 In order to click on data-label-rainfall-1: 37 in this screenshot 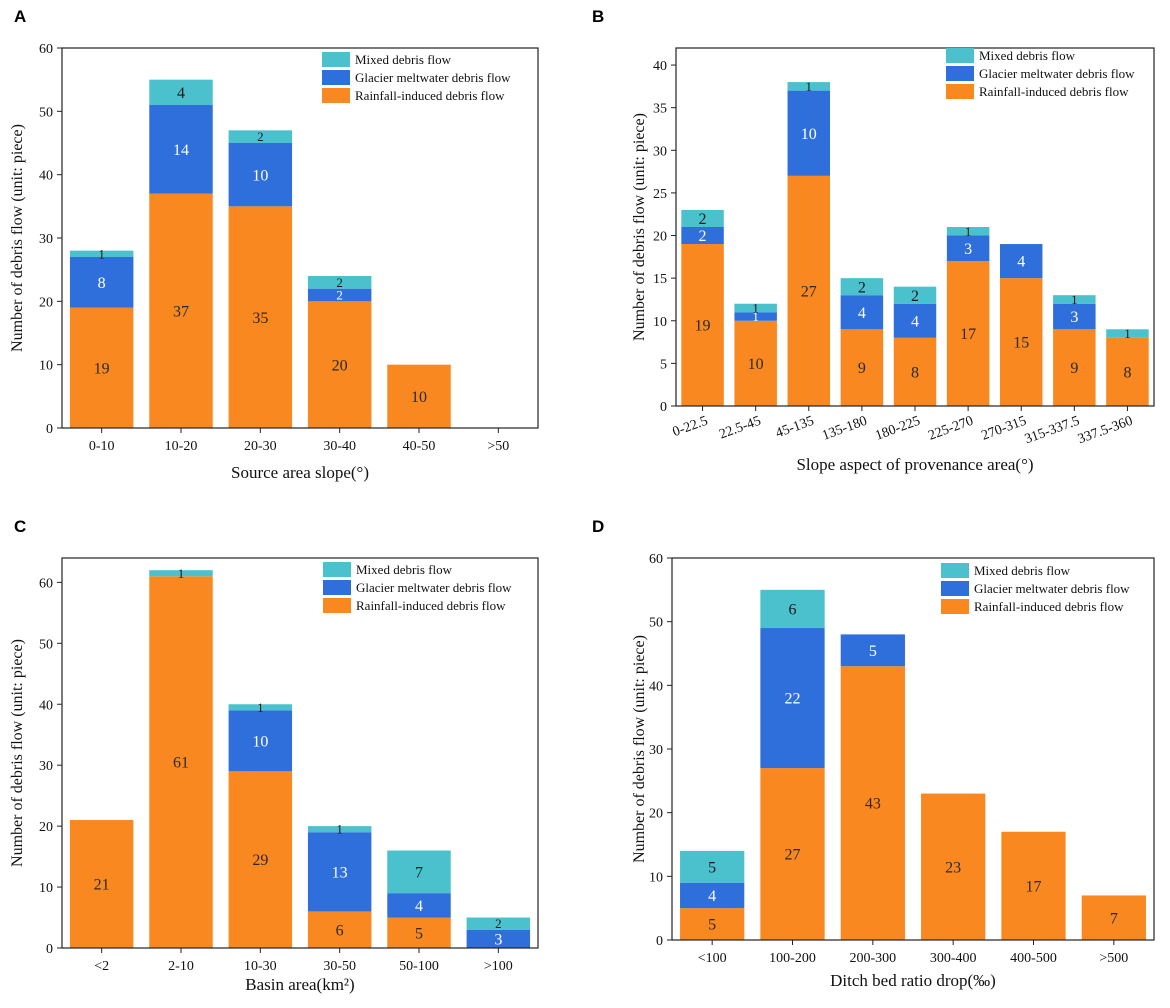, I will do `click(181, 311)`.